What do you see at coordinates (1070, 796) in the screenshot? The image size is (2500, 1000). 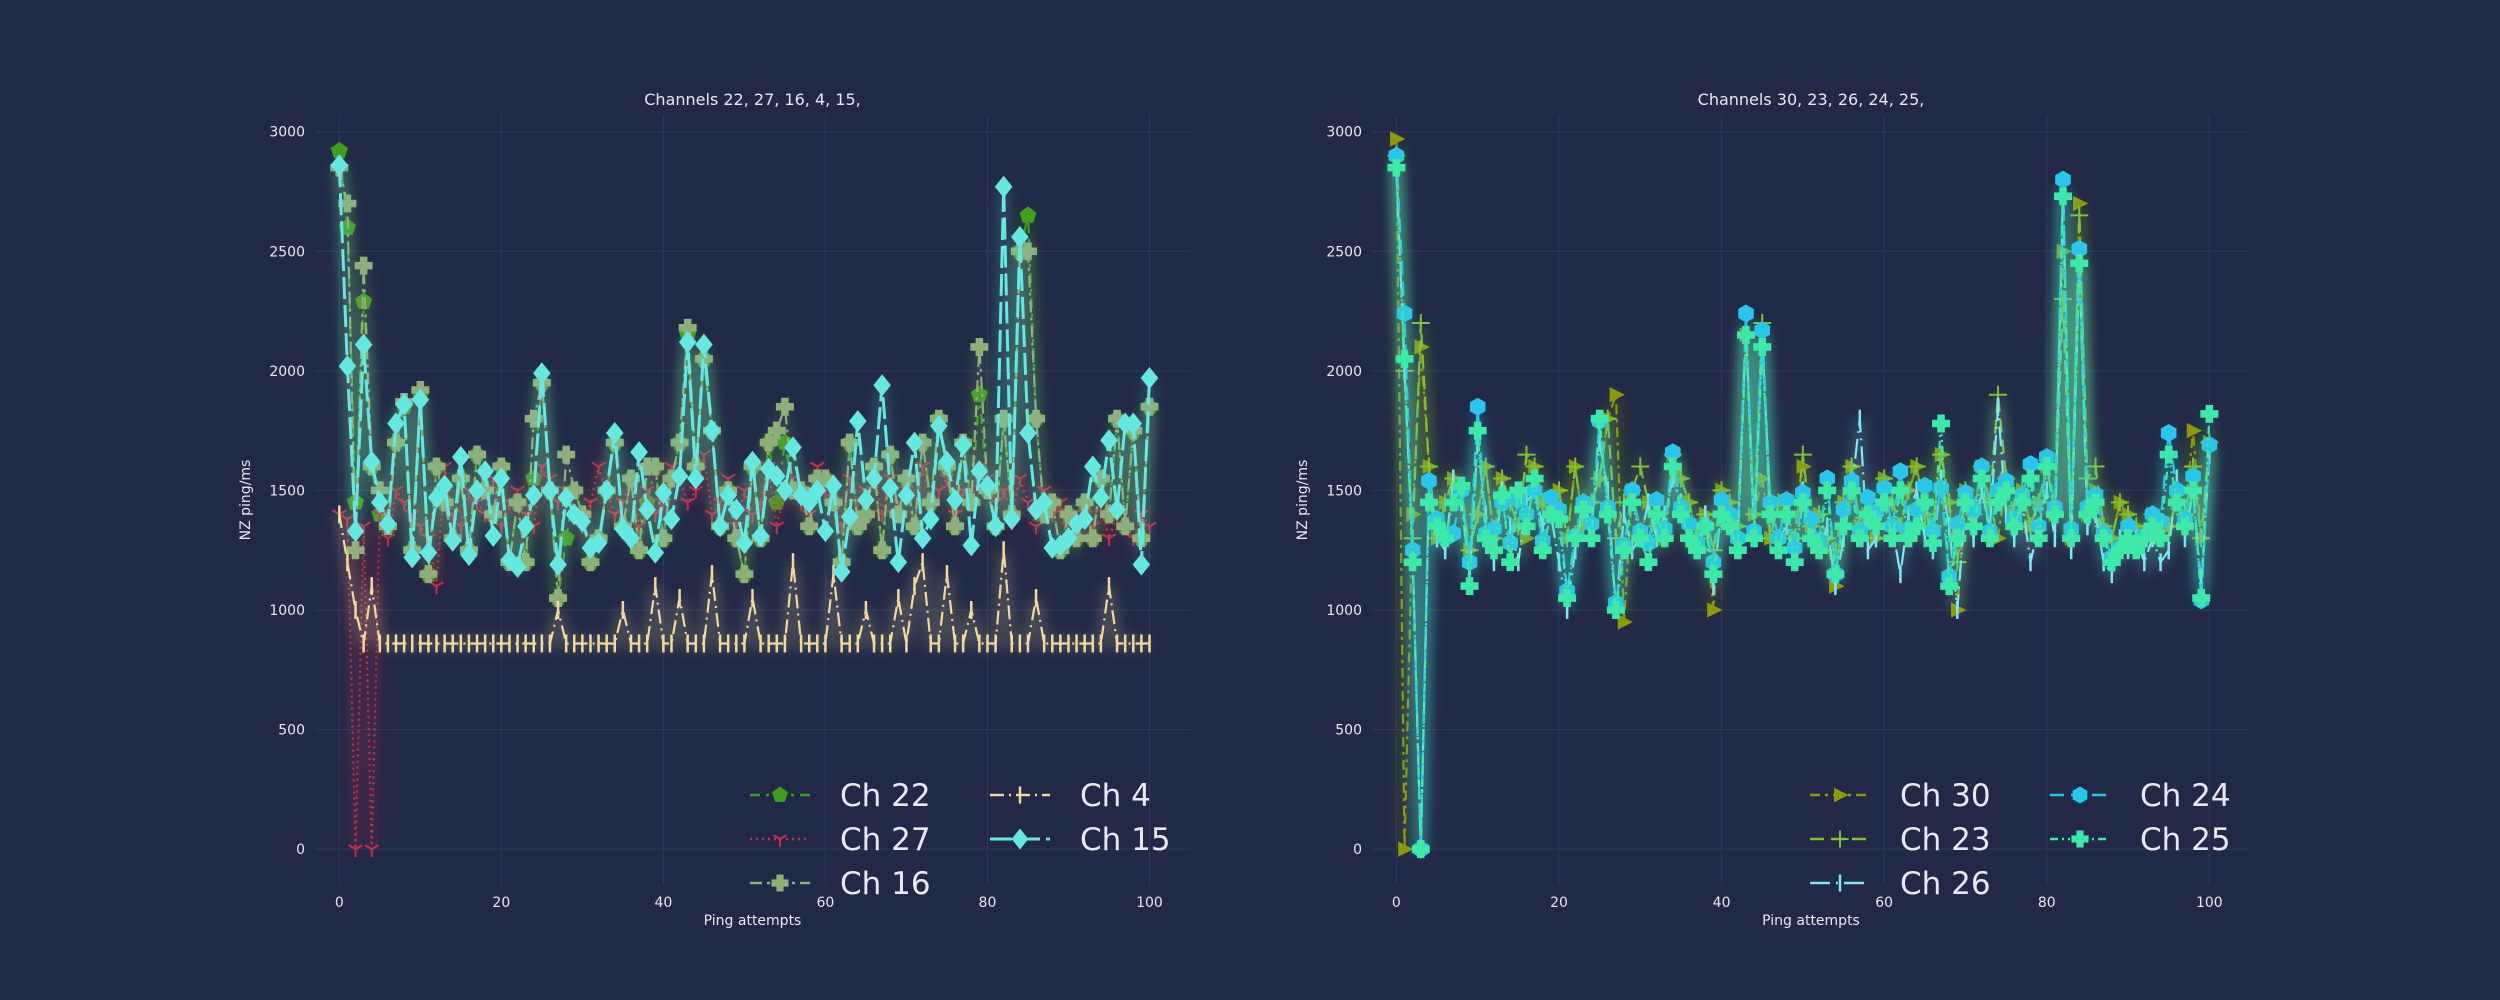 I see `legend-item: Ch 4` at bounding box center [1070, 796].